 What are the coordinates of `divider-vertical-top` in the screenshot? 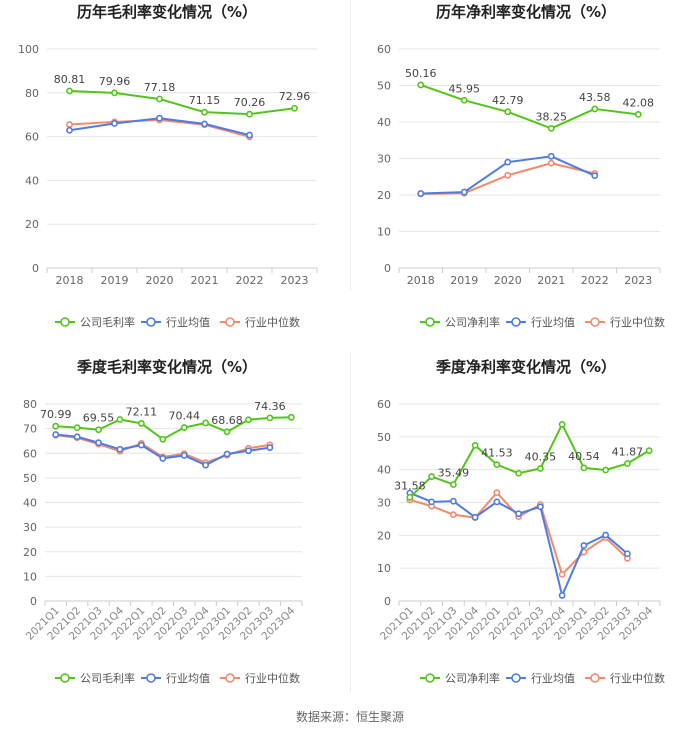 It's located at (350, 145).